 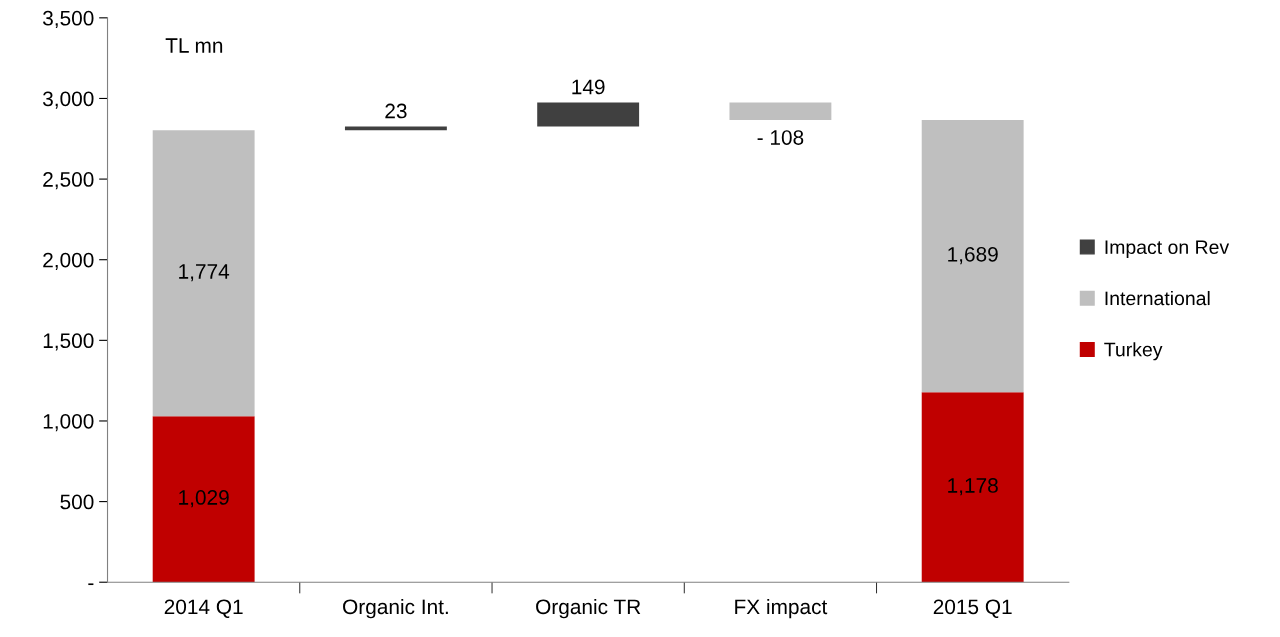 What do you see at coordinates (780, 137) in the screenshot?
I see `data-label: - 108` at bounding box center [780, 137].